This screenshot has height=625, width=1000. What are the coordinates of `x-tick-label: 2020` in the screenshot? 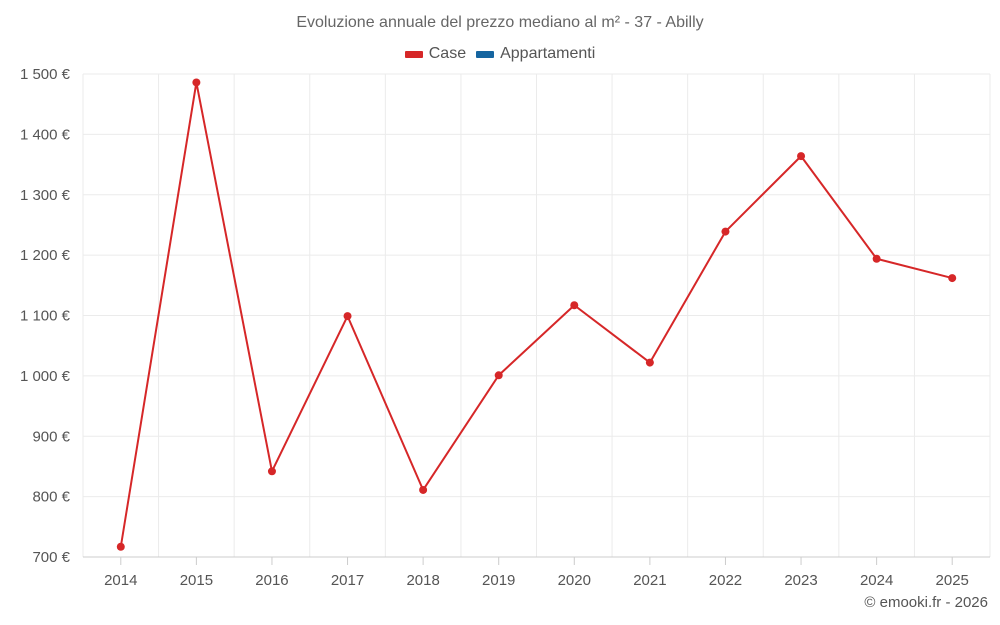 It's located at (574, 580).